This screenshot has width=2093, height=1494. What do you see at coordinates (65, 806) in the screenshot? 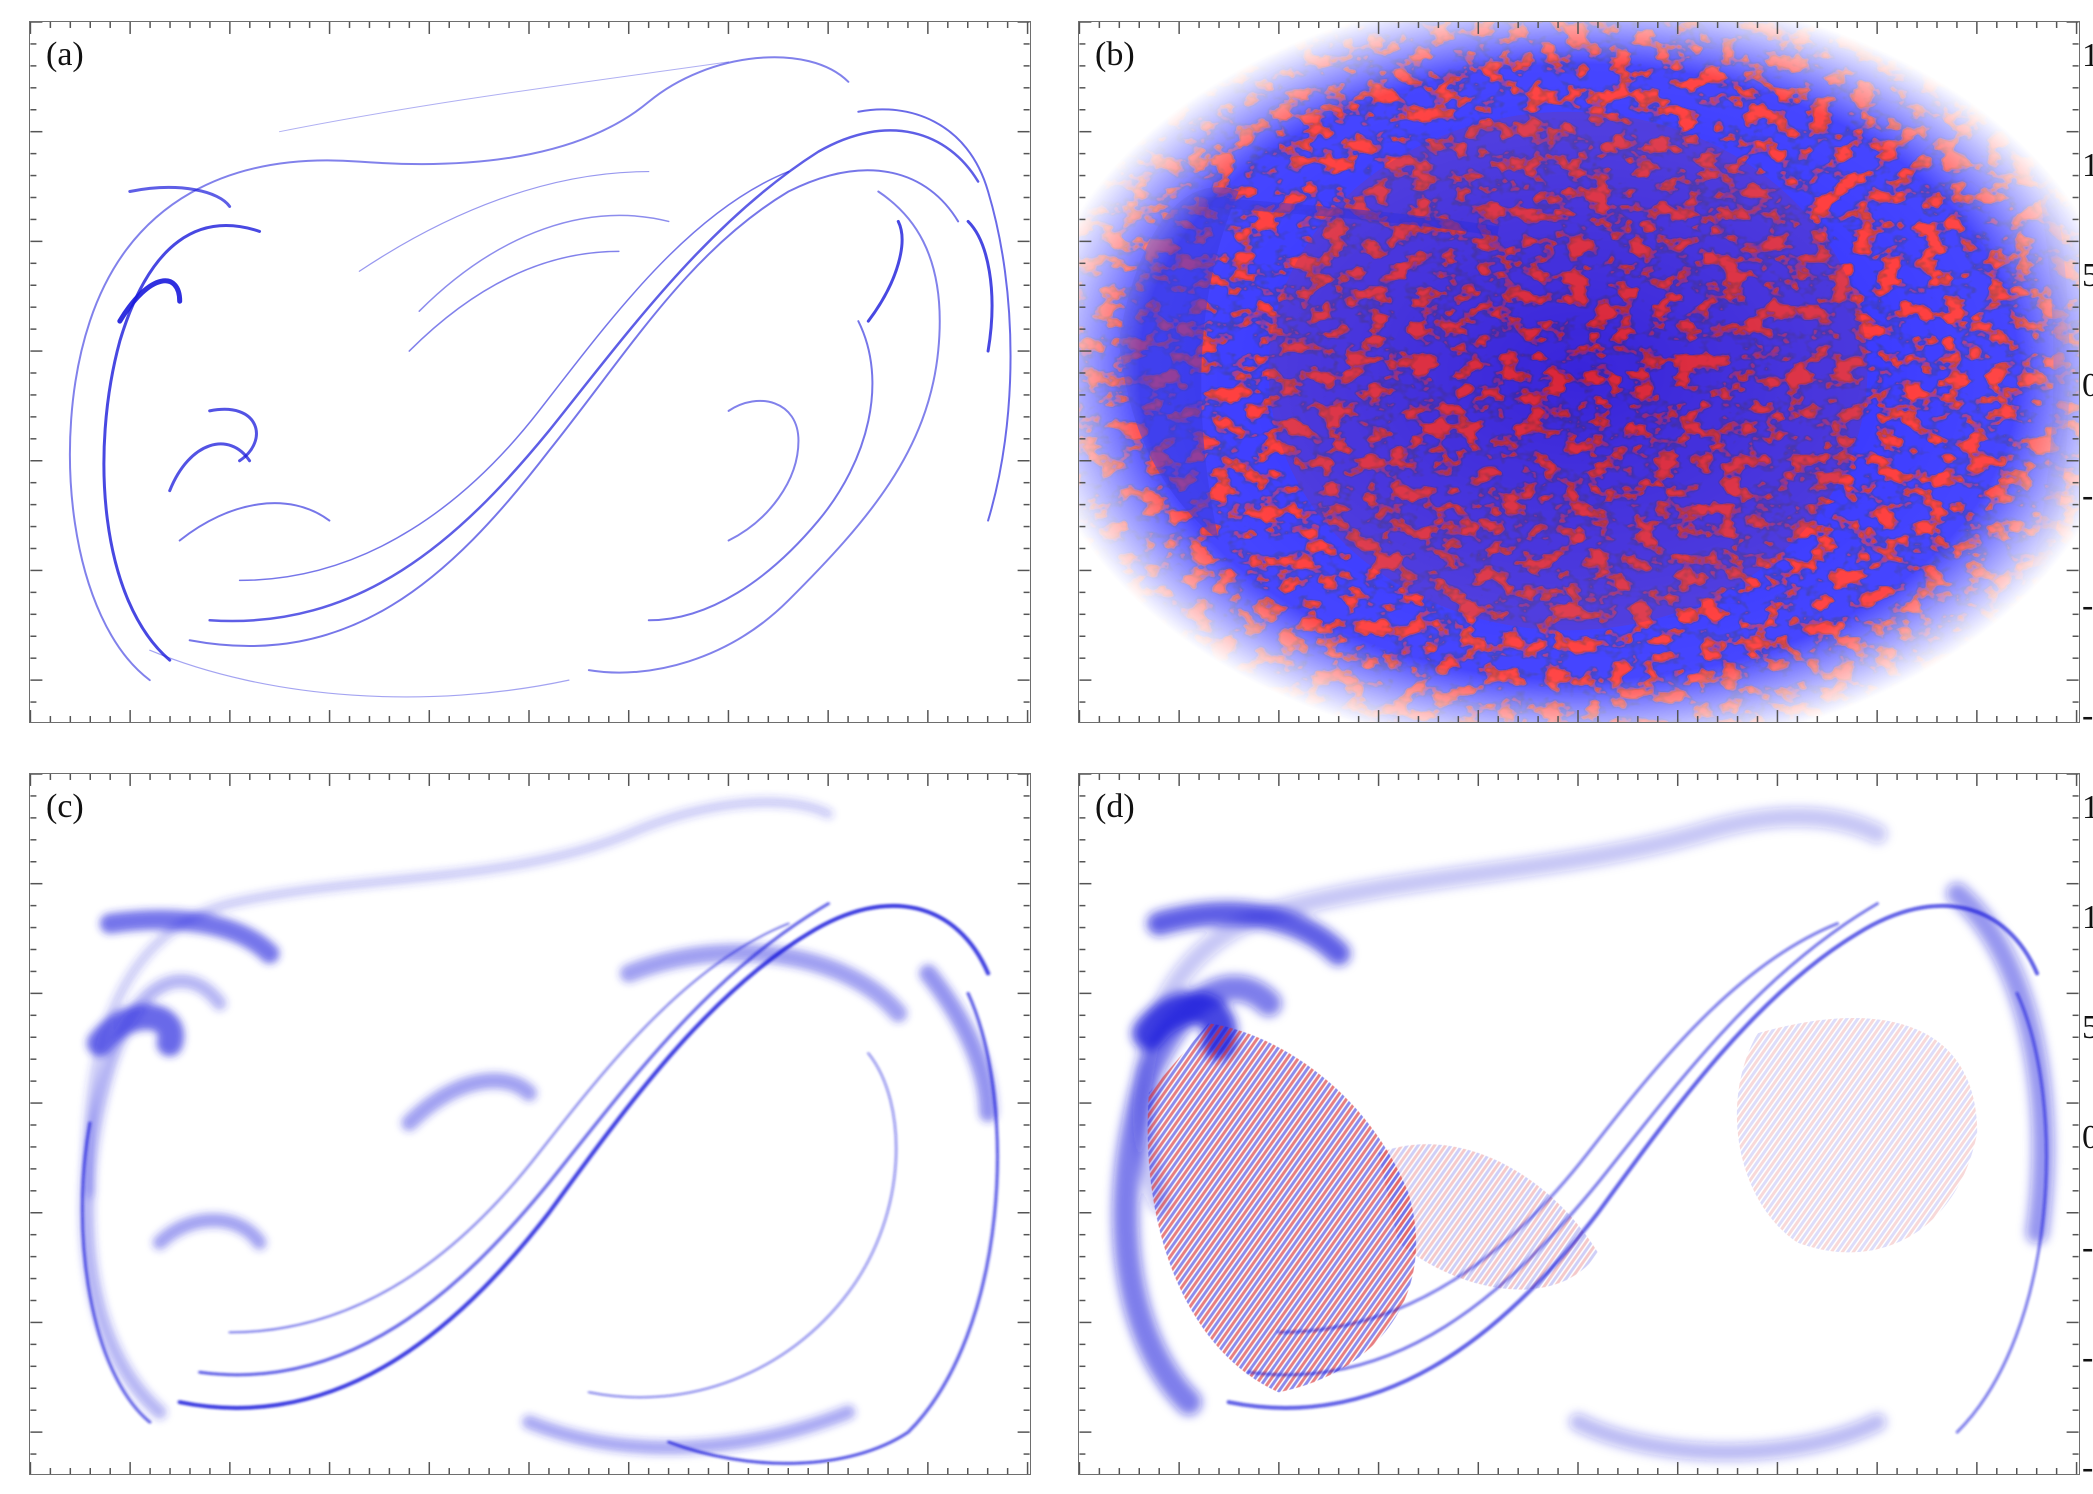
I see `panel-label: (c)` at bounding box center [65, 806].